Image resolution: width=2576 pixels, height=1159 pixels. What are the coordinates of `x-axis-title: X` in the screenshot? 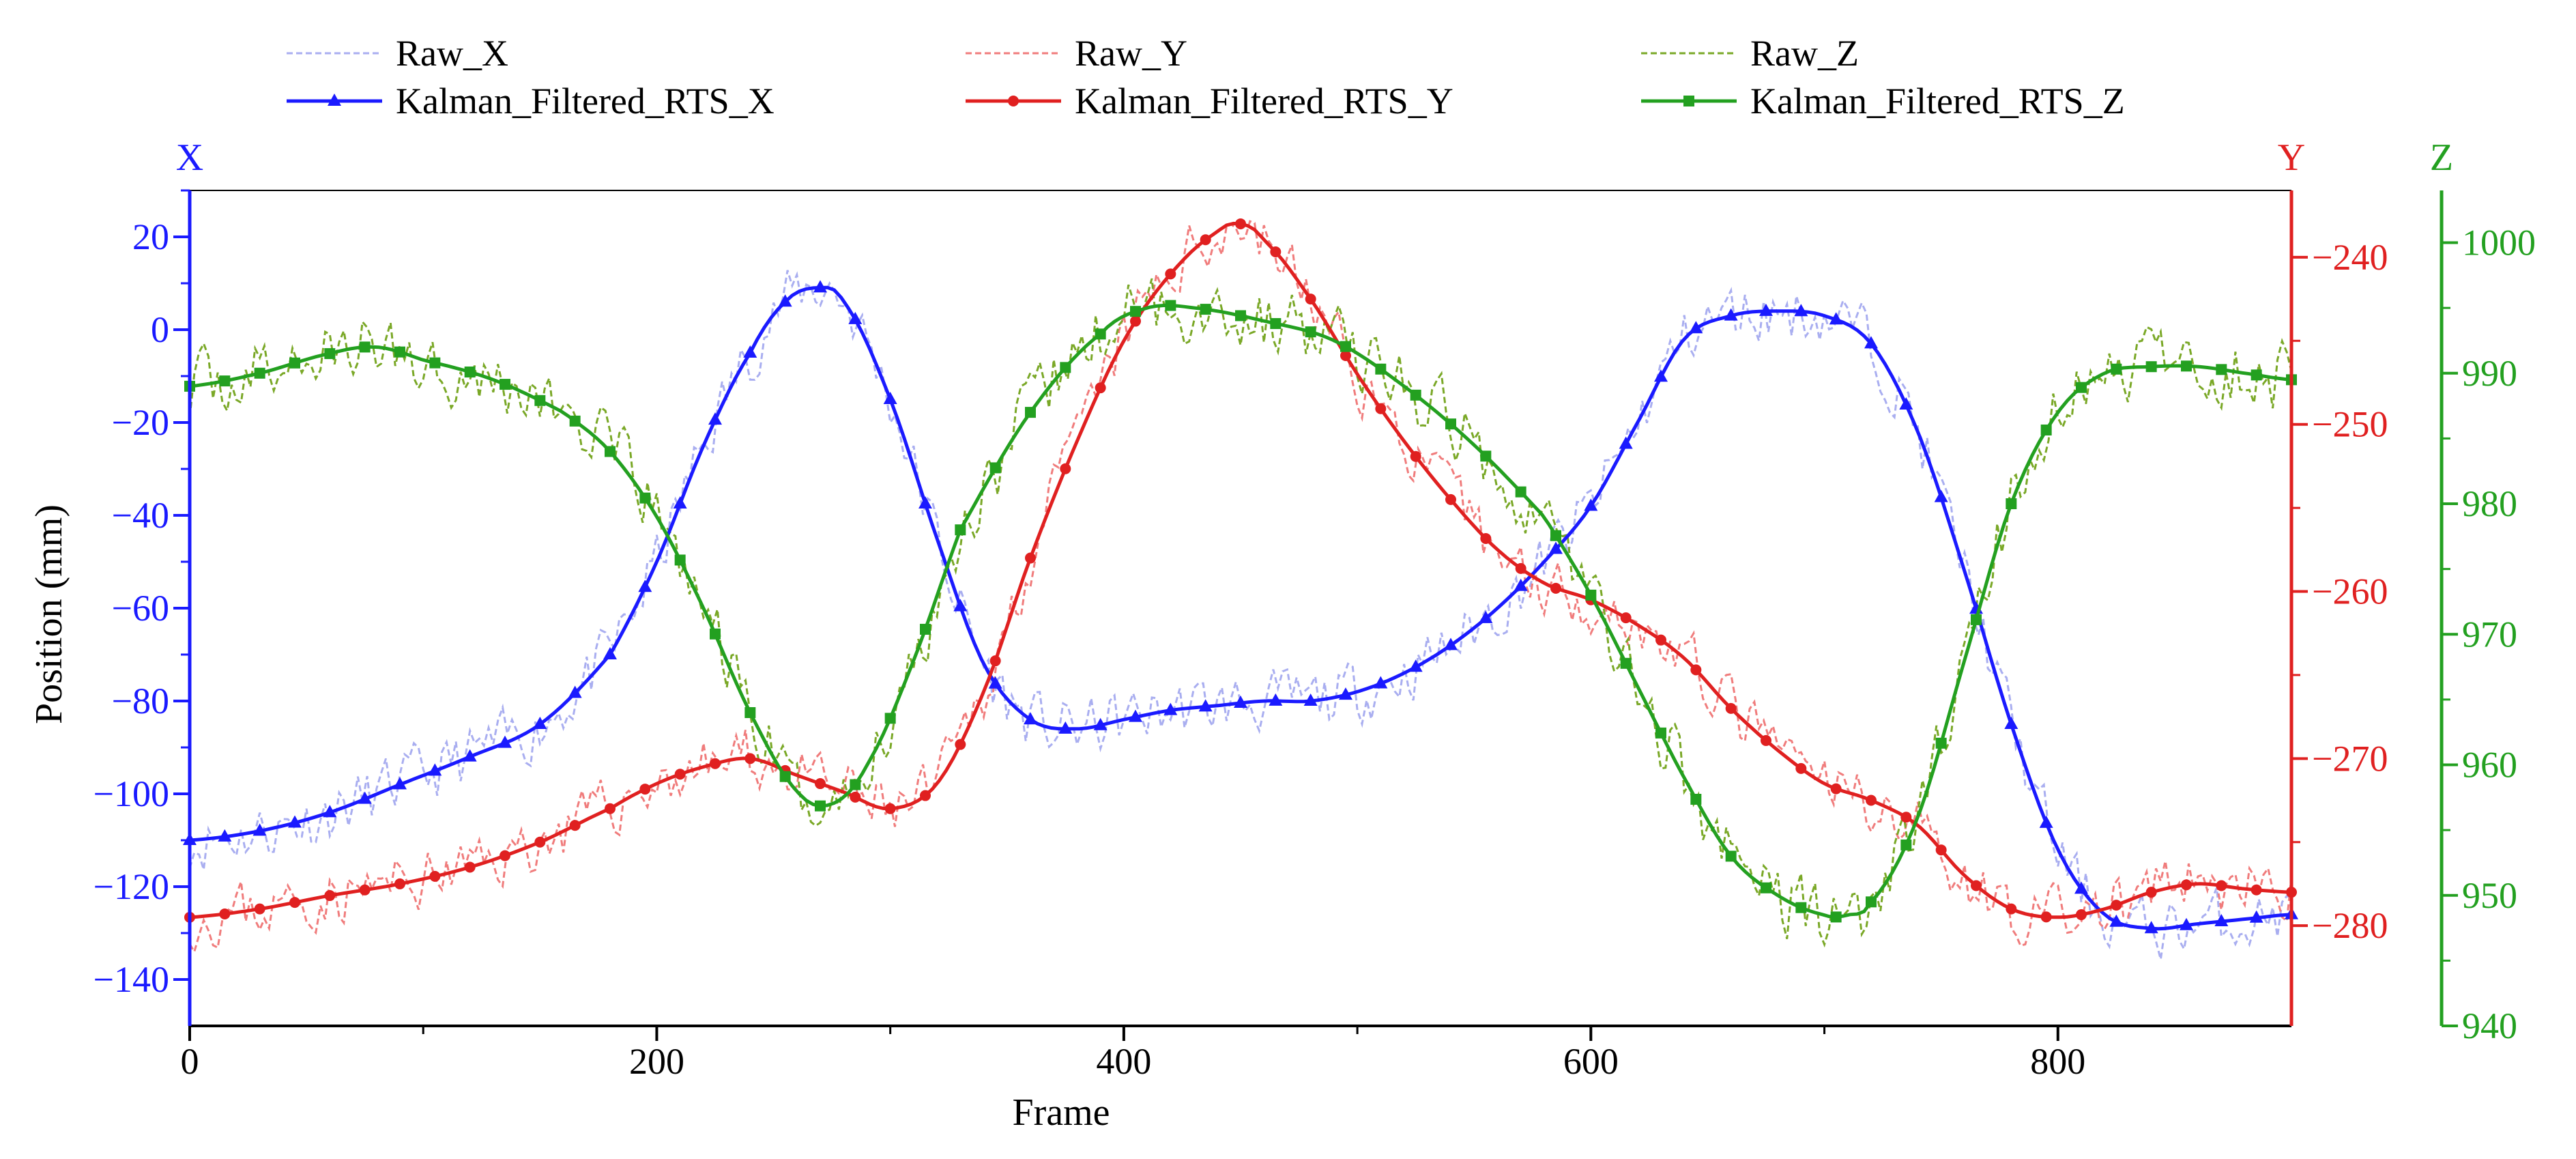 It's located at (189, 158).